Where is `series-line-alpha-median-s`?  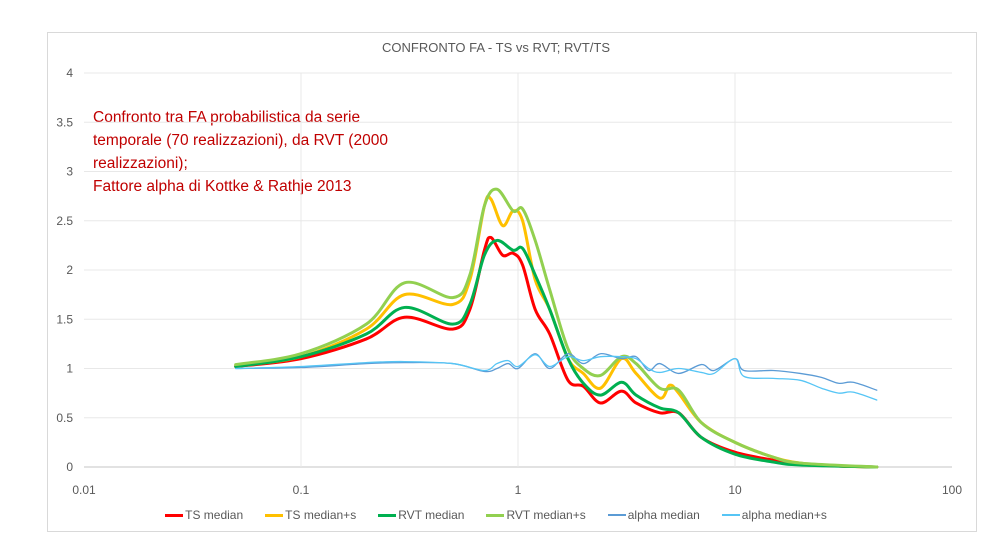 series-line-alpha-median-s is located at coordinates (556, 377).